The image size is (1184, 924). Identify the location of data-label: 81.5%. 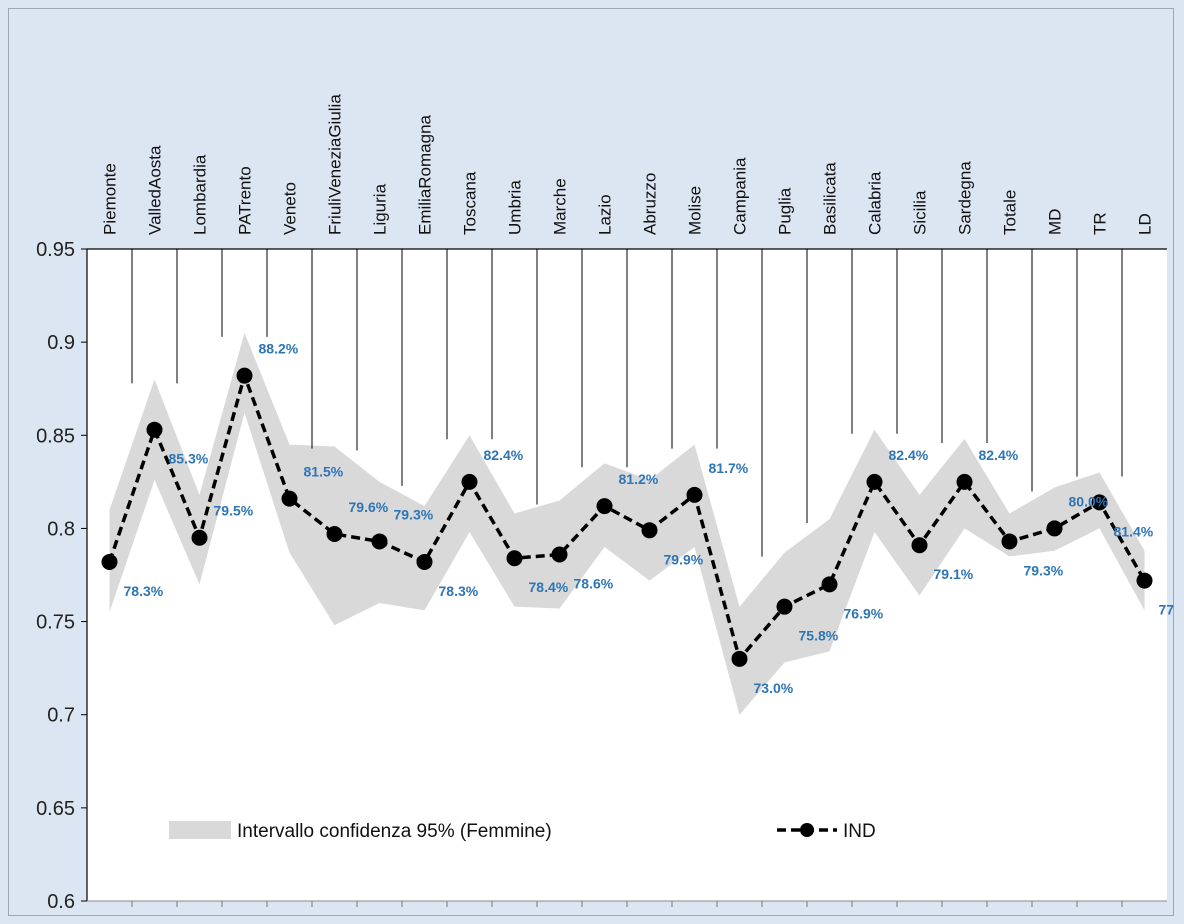
(324, 472).